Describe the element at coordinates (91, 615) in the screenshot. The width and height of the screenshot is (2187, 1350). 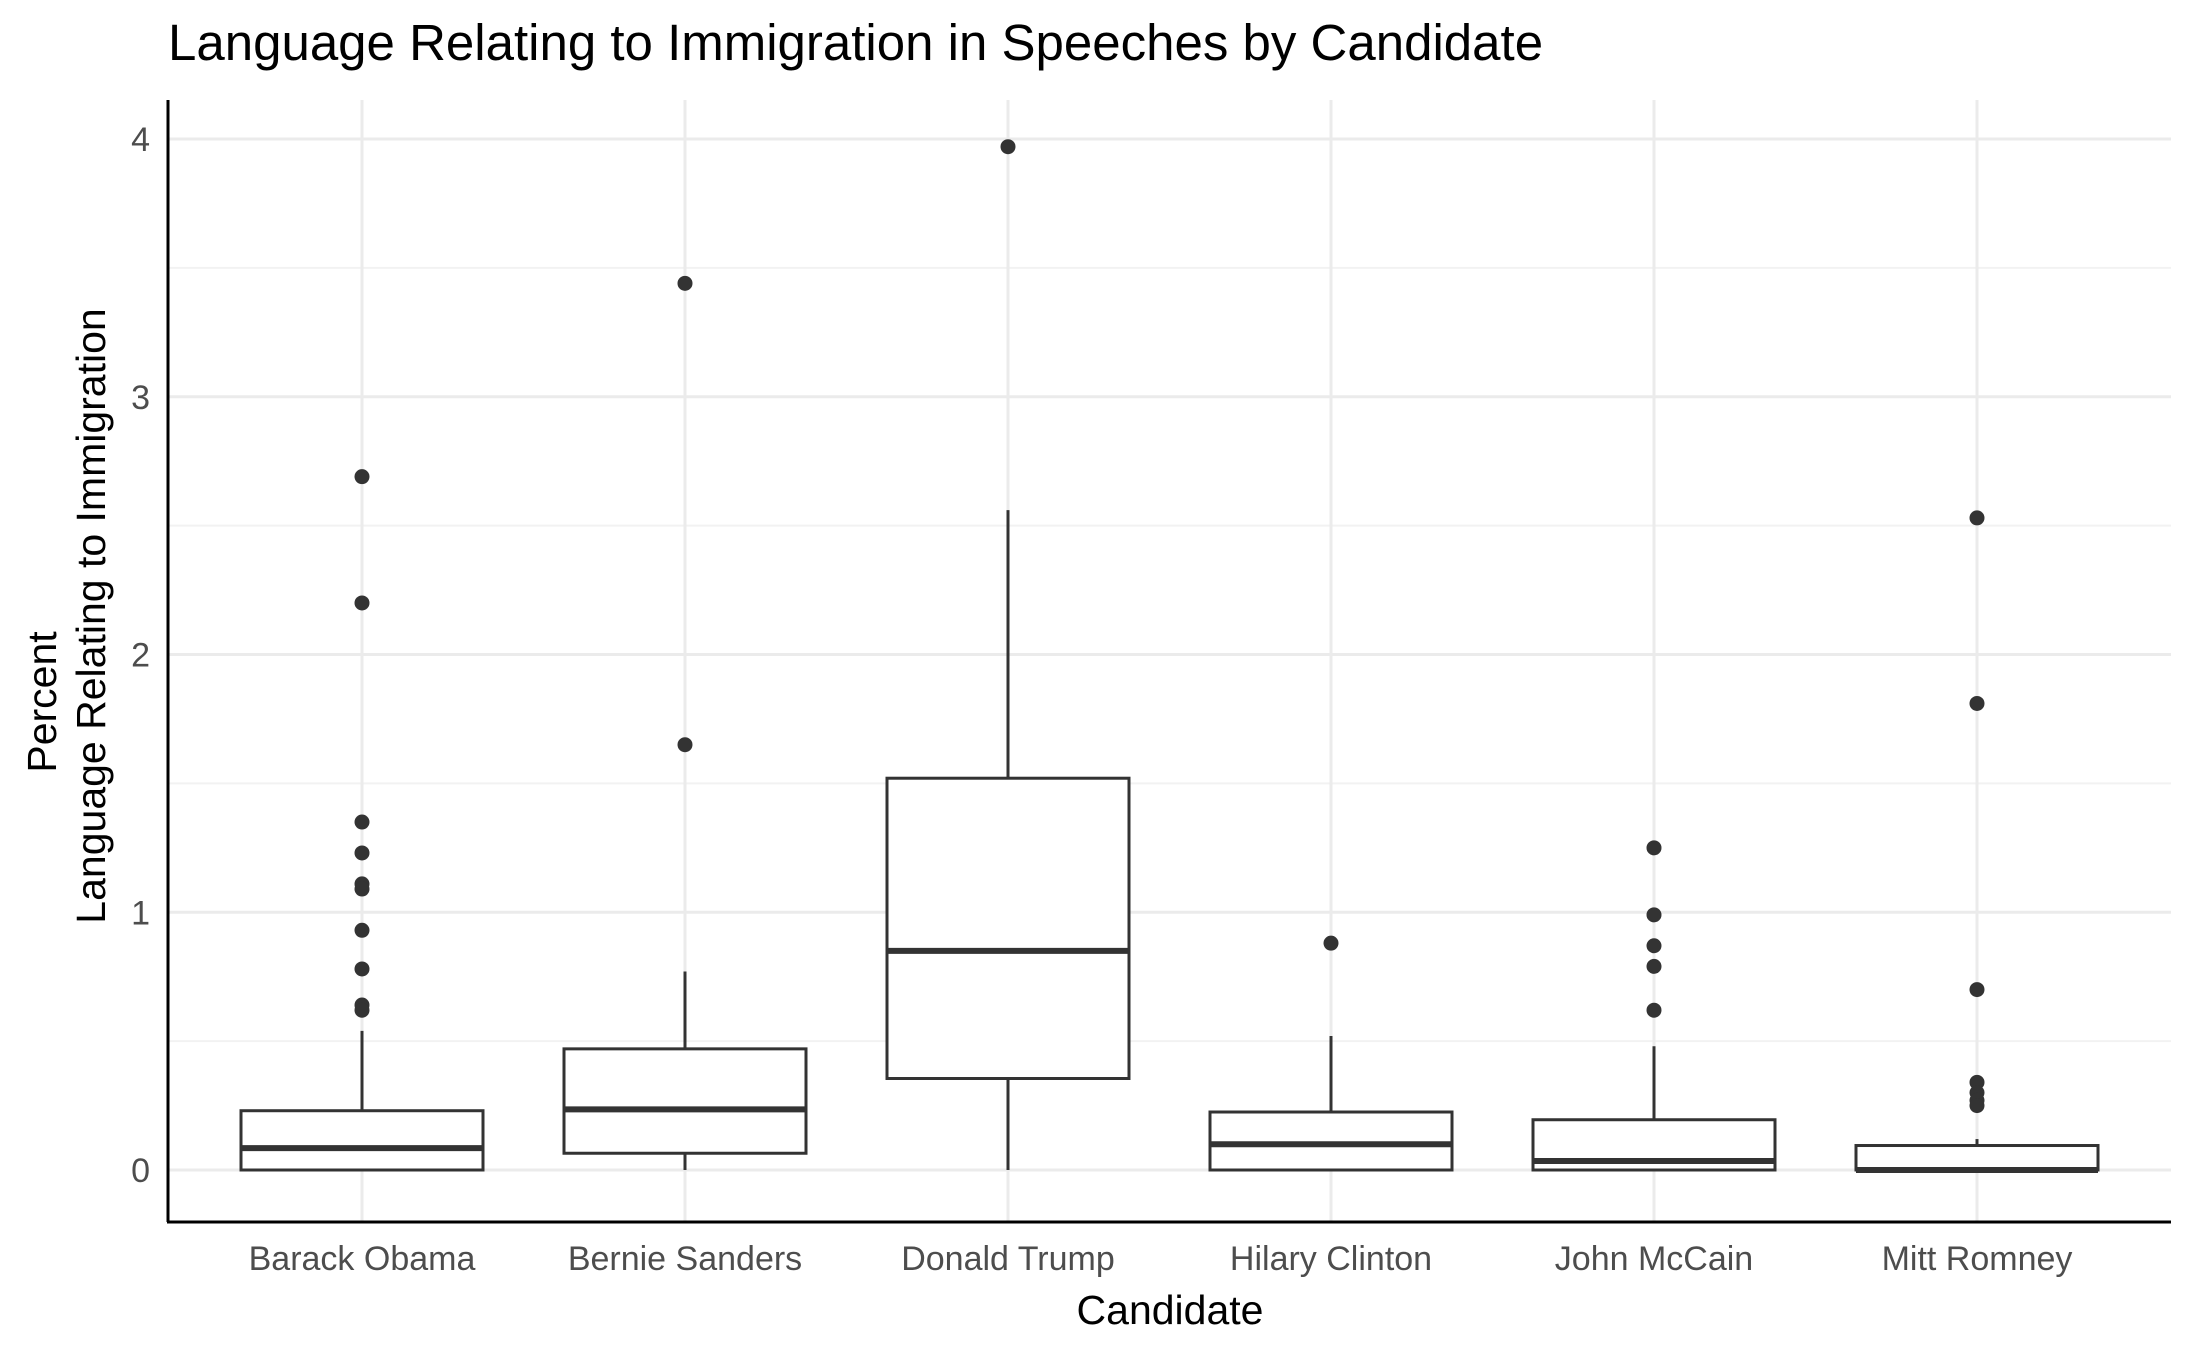
I see `y-axis-title-line-2: Language Relating to Immigration` at that location.